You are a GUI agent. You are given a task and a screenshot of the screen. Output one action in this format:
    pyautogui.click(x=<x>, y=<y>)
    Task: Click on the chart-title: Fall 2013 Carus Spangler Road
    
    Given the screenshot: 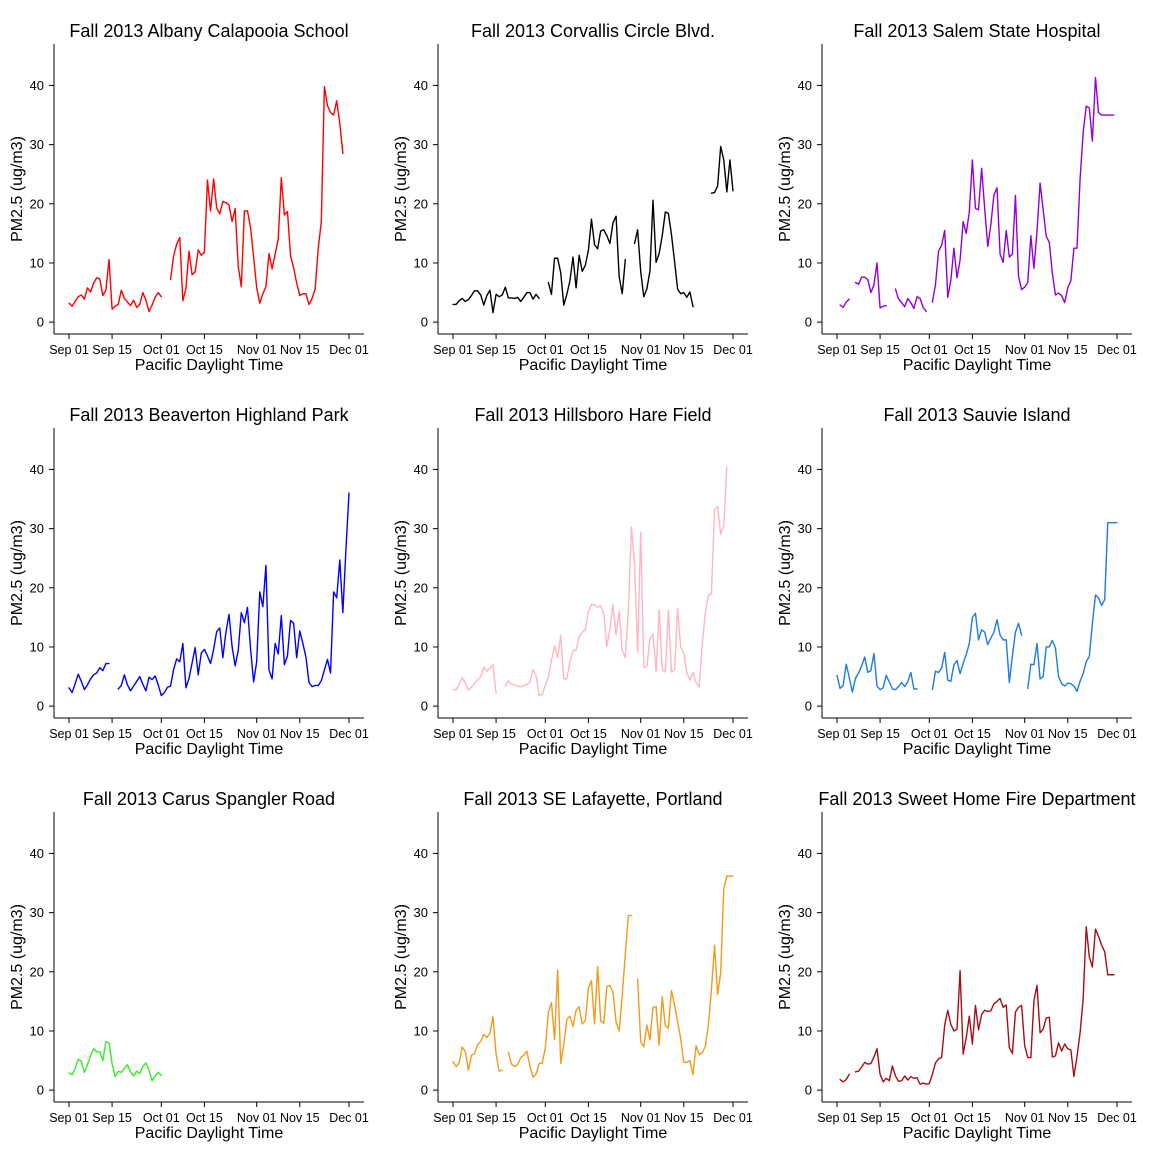 What is the action you would take?
    pyautogui.click(x=209, y=799)
    